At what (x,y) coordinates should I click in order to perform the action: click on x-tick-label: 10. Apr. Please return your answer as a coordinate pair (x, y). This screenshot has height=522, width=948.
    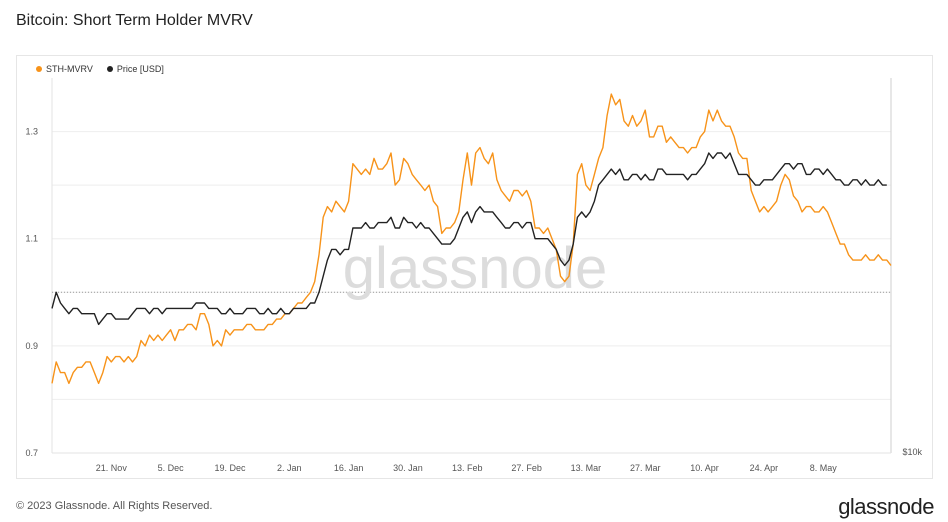
    Looking at the image, I should click on (704, 468).